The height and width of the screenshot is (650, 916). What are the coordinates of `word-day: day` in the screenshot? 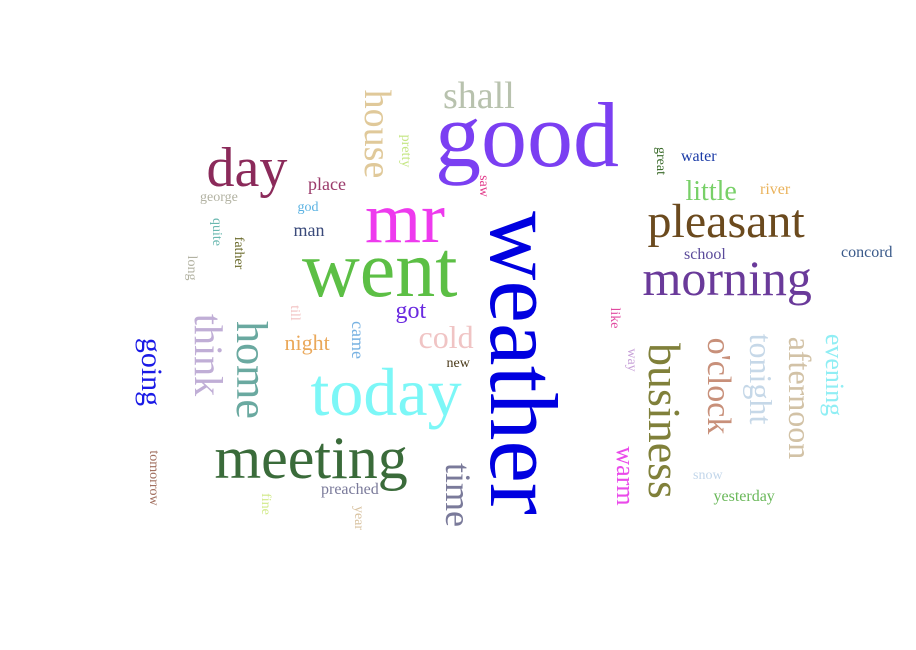 It's located at (247, 168).